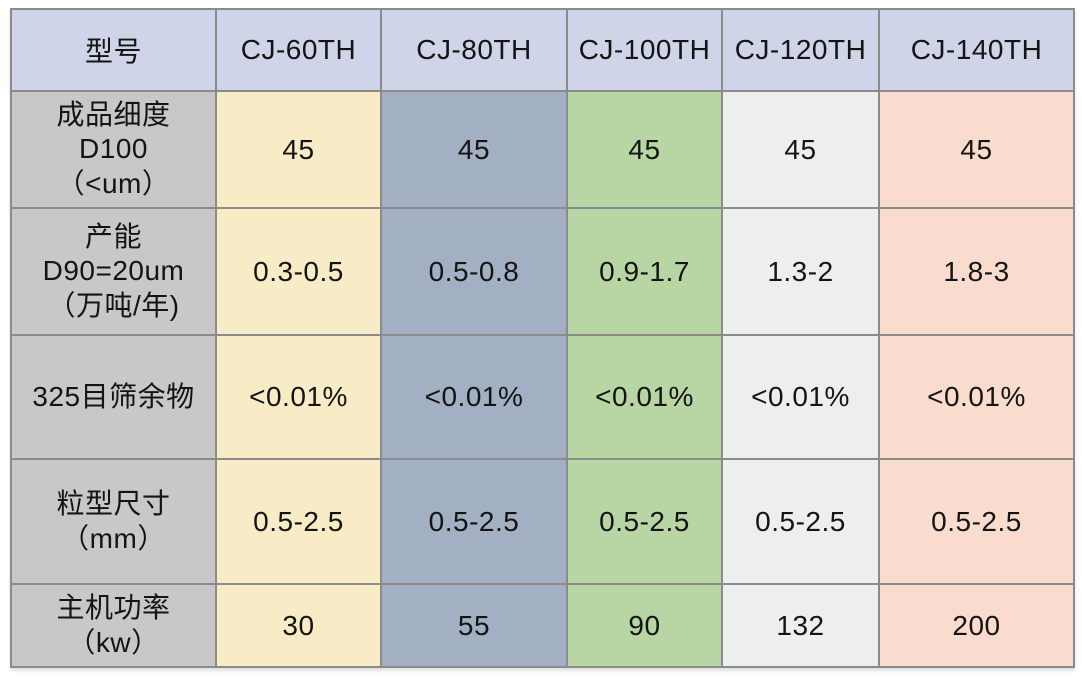  Describe the element at coordinates (800, 521) in the screenshot. I see `value-particle-cj-120th: 0.5-2.5` at that location.